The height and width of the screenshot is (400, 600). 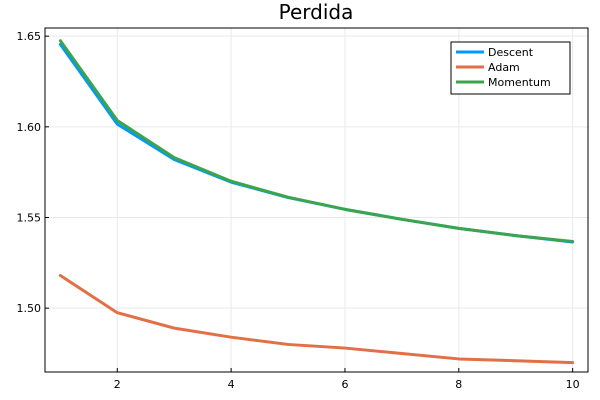 I want to click on y-axis-ticks: 1.50 1.55 1.60 1.65, so click(x=33, y=172).